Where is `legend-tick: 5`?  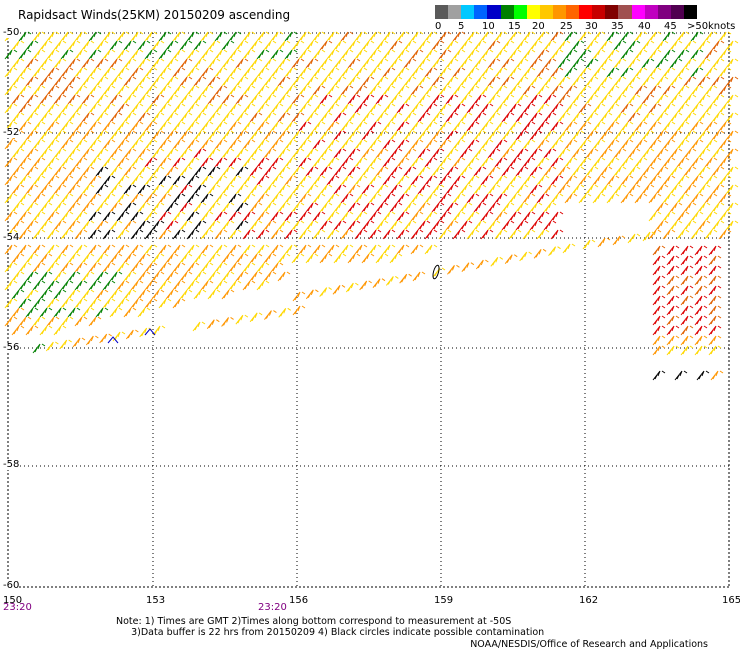
legend-tick: 5 is located at coordinates (461, 26).